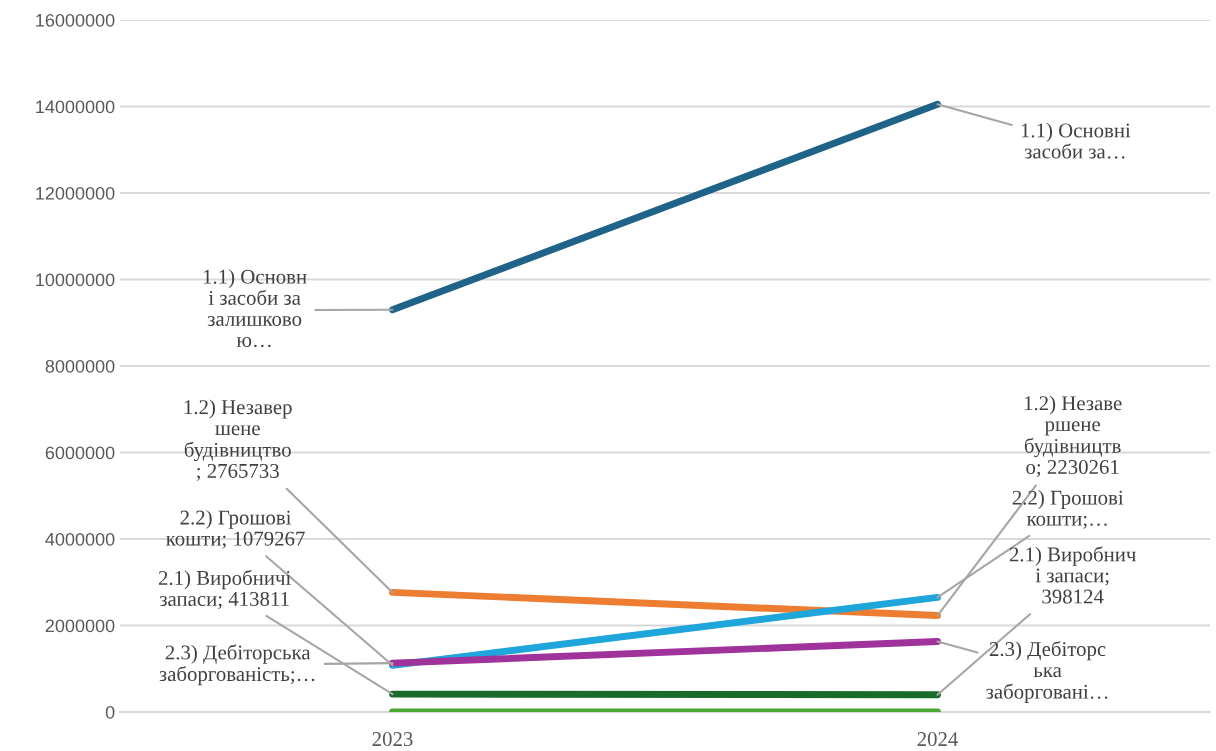  Describe the element at coordinates (80, 539) in the screenshot. I see `y-tick-label: 4000000` at that location.